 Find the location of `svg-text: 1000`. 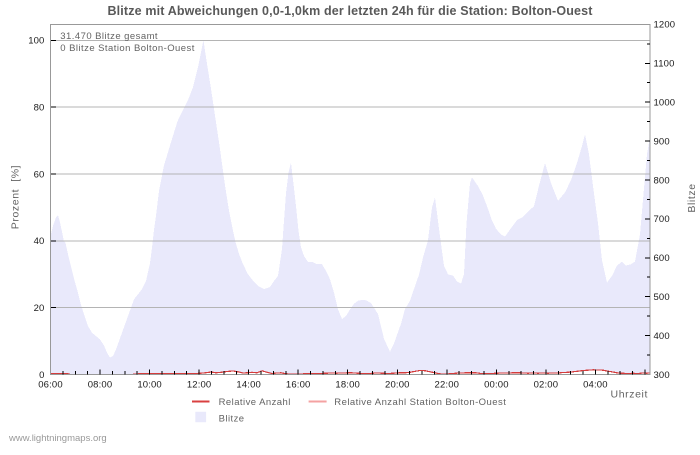

svg-text: 1000 is located at coordinates (665, 103).